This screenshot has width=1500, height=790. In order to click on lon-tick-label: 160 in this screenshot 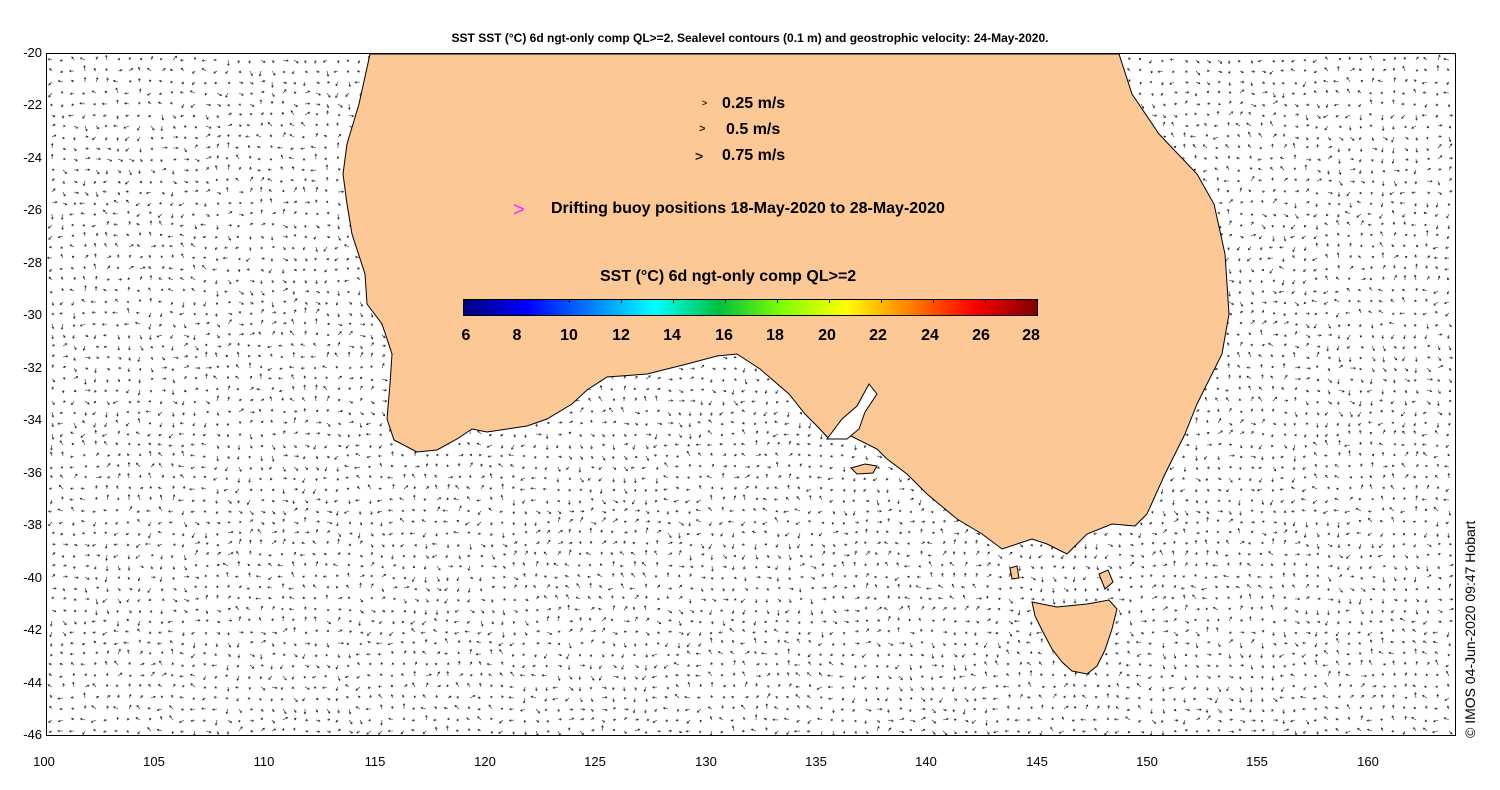, I will do `click(1368, 761)`.